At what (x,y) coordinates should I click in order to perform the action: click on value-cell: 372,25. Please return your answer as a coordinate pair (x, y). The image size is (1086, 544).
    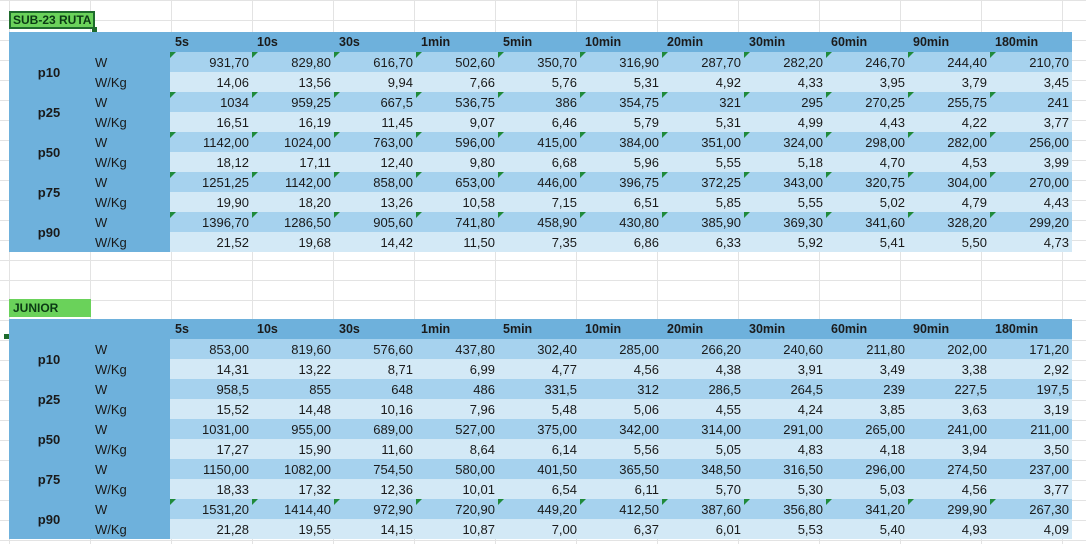
    Looking at the image, I should click on (703, 182).